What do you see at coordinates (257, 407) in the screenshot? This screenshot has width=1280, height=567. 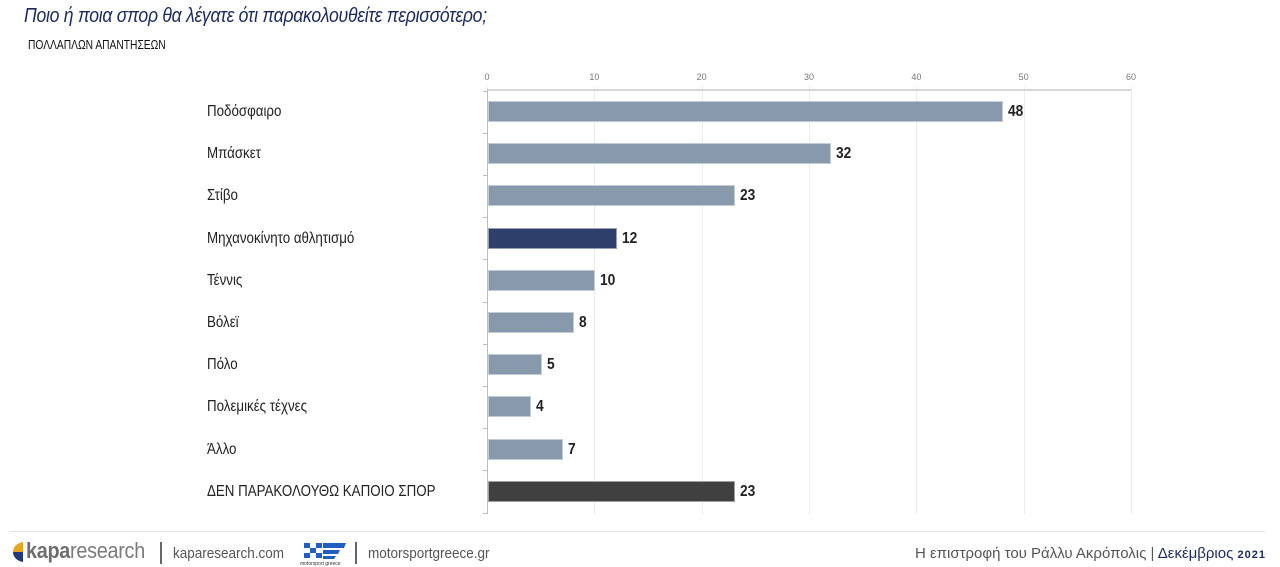 I see `category-label: Πολεμικές τέχνες` at bounding box center [257, 407].